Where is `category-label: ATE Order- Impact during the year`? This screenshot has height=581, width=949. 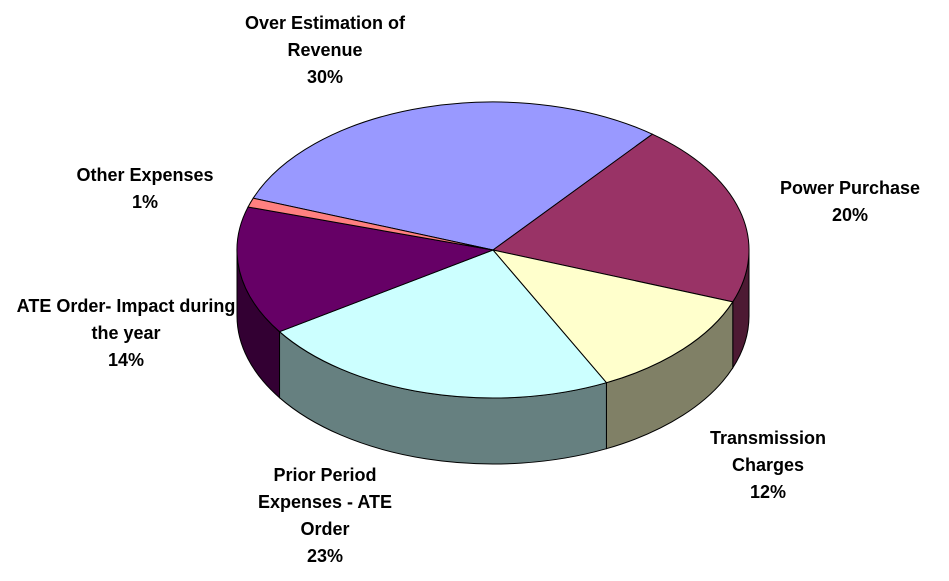 category-label: ATE Order- Impact during the year is located at coordinates (126, 319).